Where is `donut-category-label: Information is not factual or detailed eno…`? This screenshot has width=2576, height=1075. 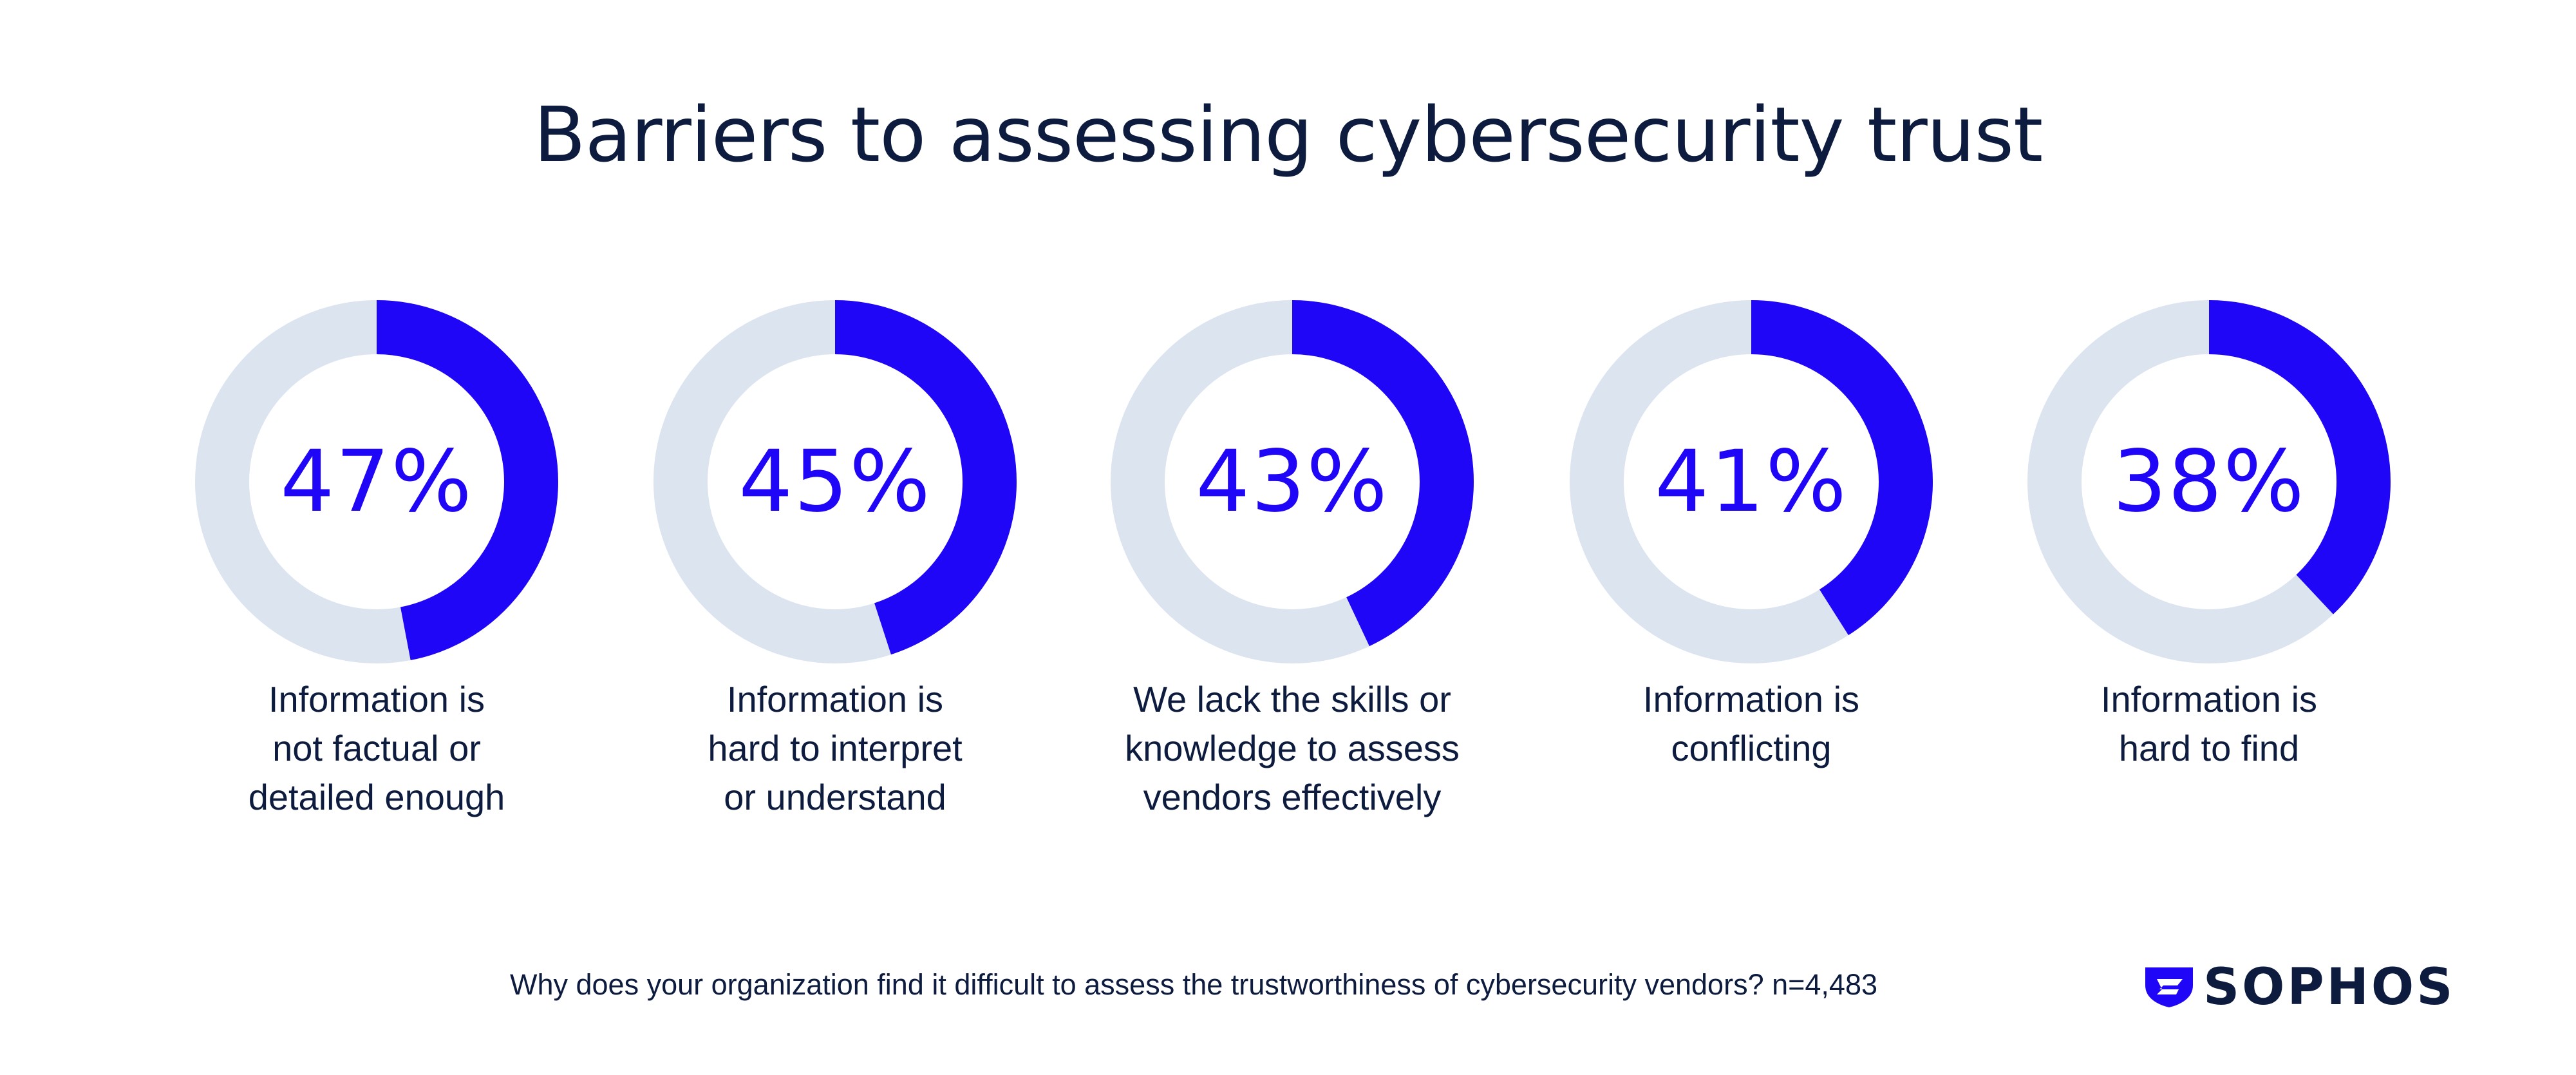
donut-category-label: Information is not factual or detailed eno… is located at coordinates (376, 748).